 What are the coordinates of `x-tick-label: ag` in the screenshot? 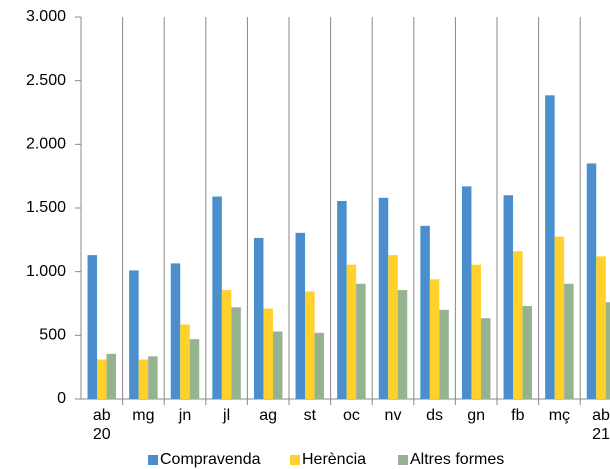 It's located at (268, 415).